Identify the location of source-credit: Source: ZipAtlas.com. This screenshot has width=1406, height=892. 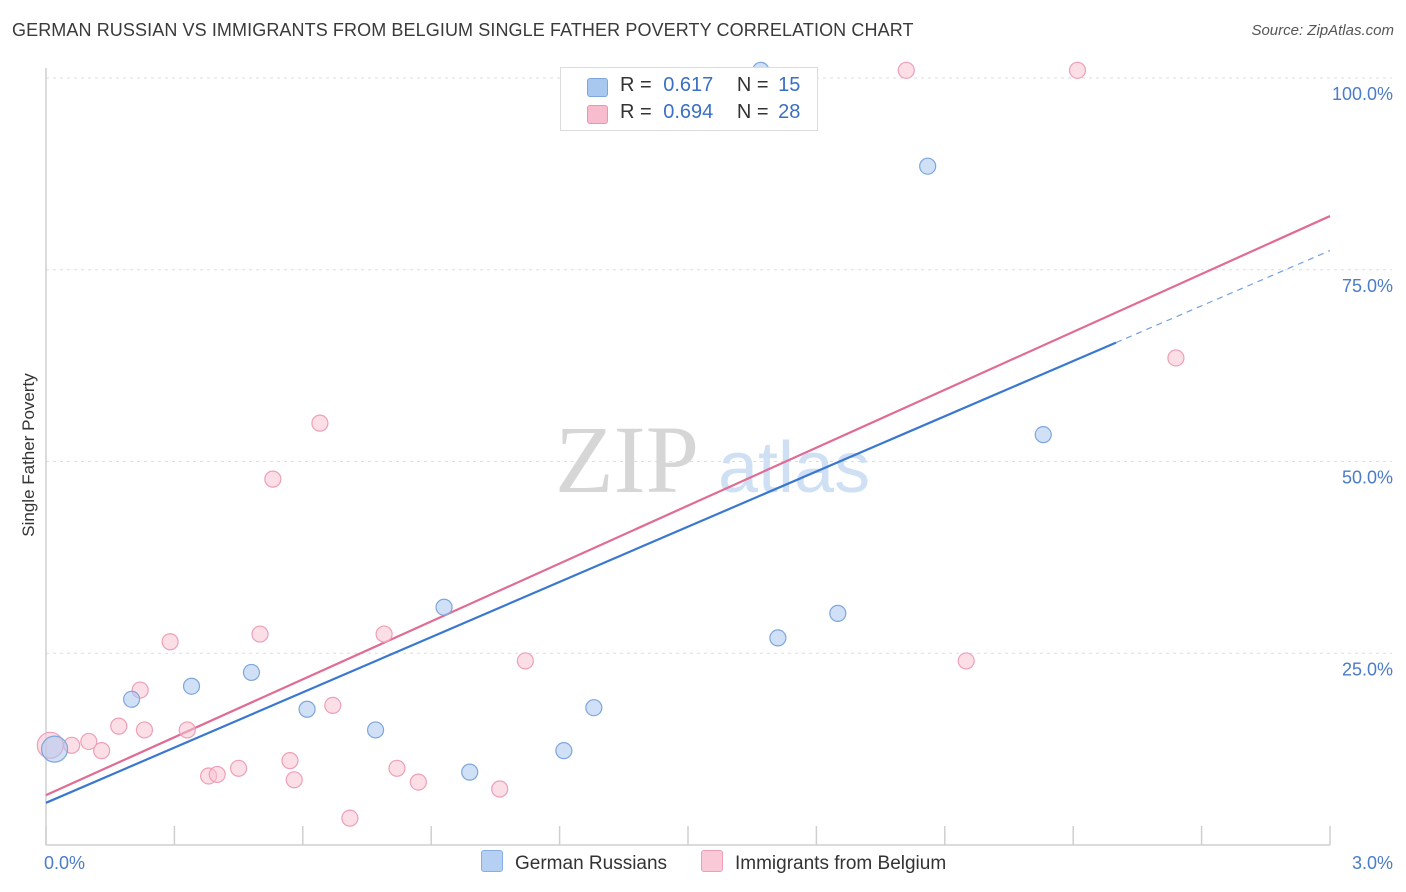
(1322, 30).